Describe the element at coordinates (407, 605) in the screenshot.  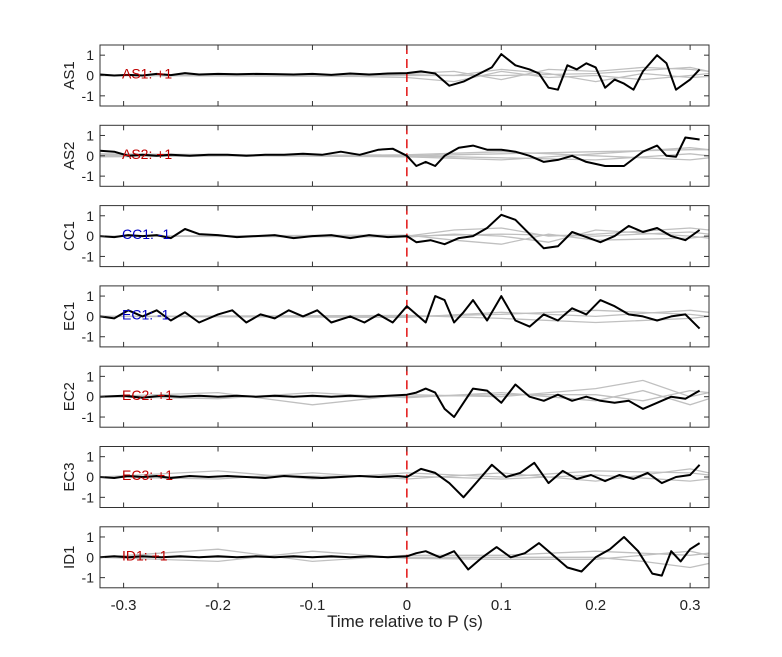
I see `x-tick-label: 0` at that location.